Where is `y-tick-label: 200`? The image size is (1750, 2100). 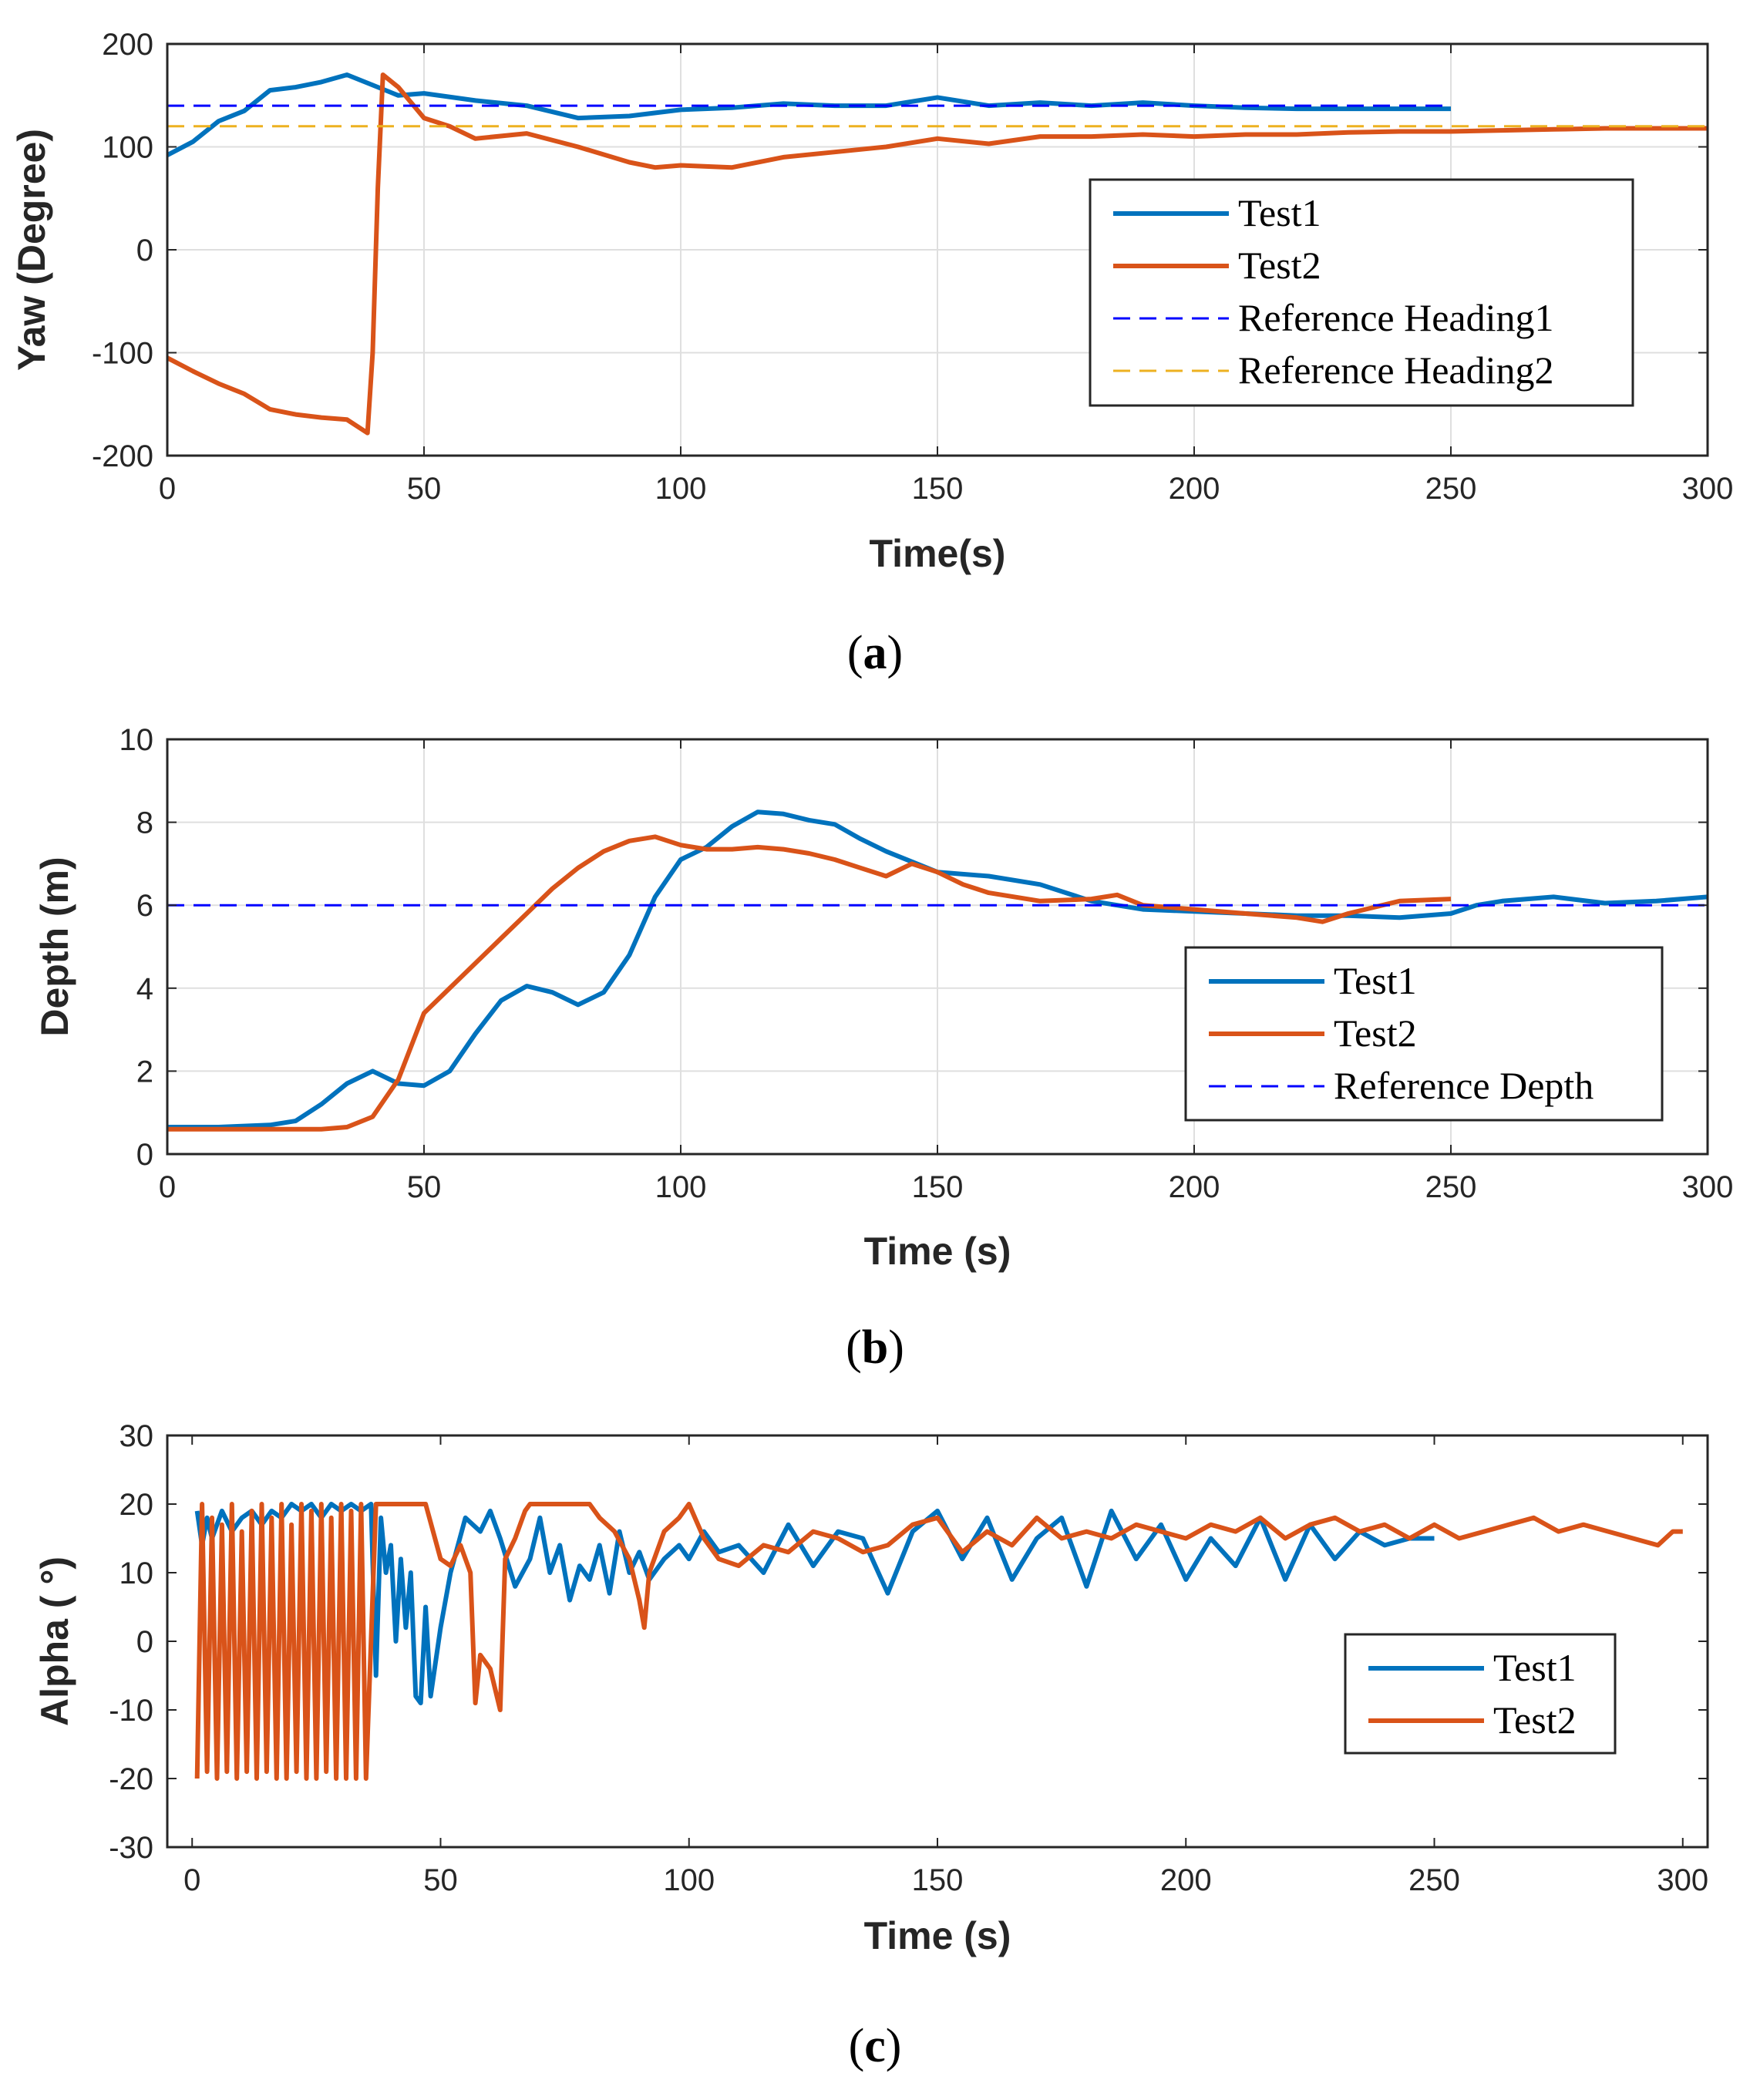 y-tick-label: 200 is located at coordinates (128, 45).